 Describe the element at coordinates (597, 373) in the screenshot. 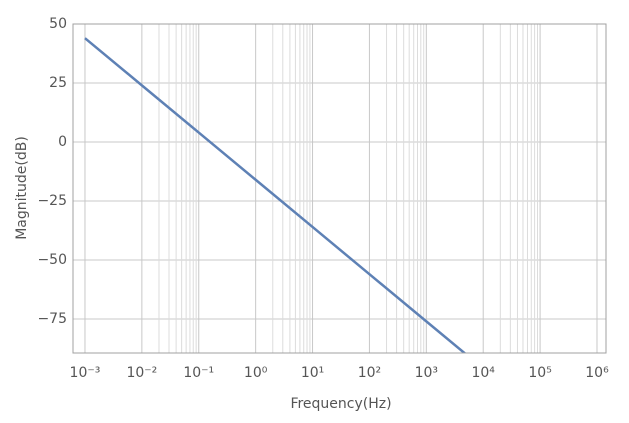

I see `x-tick-label: 10⁶` at that location.